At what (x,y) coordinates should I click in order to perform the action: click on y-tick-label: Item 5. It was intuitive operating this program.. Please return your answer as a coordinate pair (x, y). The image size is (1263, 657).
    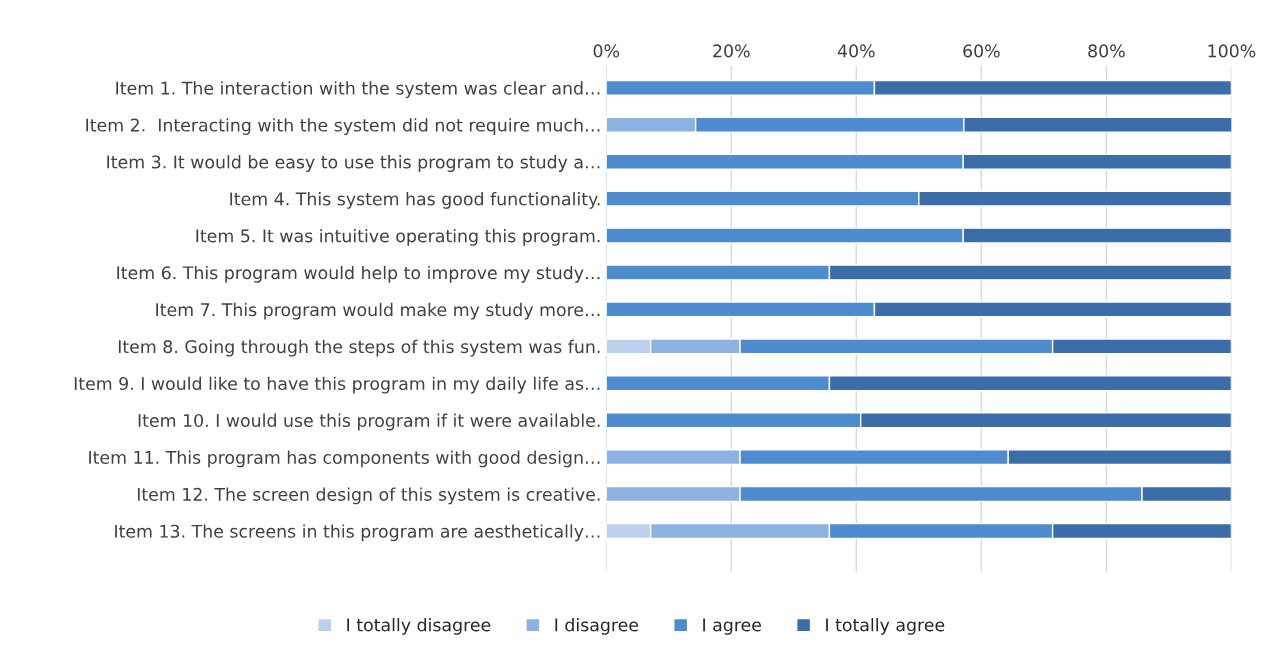
    Looking at the image, I should click on (398, 237).